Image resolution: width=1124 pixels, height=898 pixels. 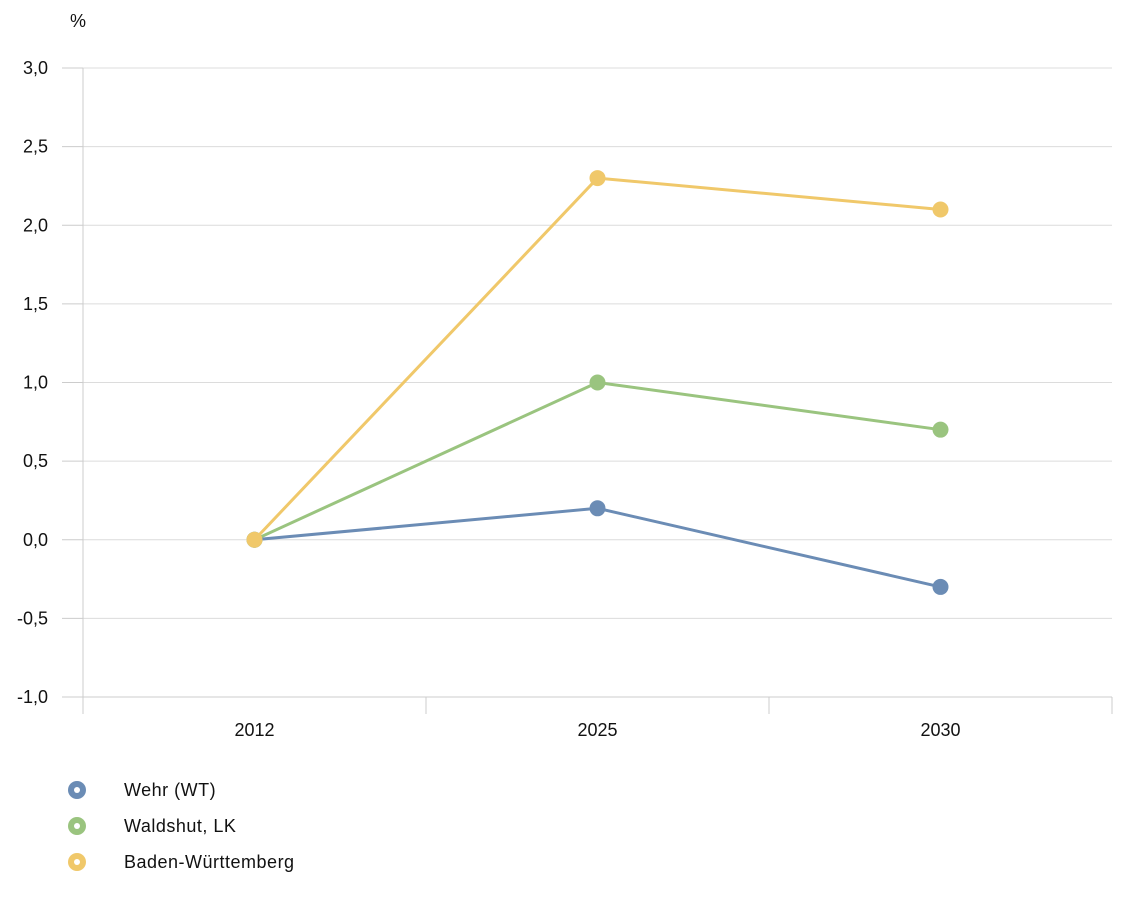 I want to click on x-tick-label: 2030, so click(x=940, y=730).